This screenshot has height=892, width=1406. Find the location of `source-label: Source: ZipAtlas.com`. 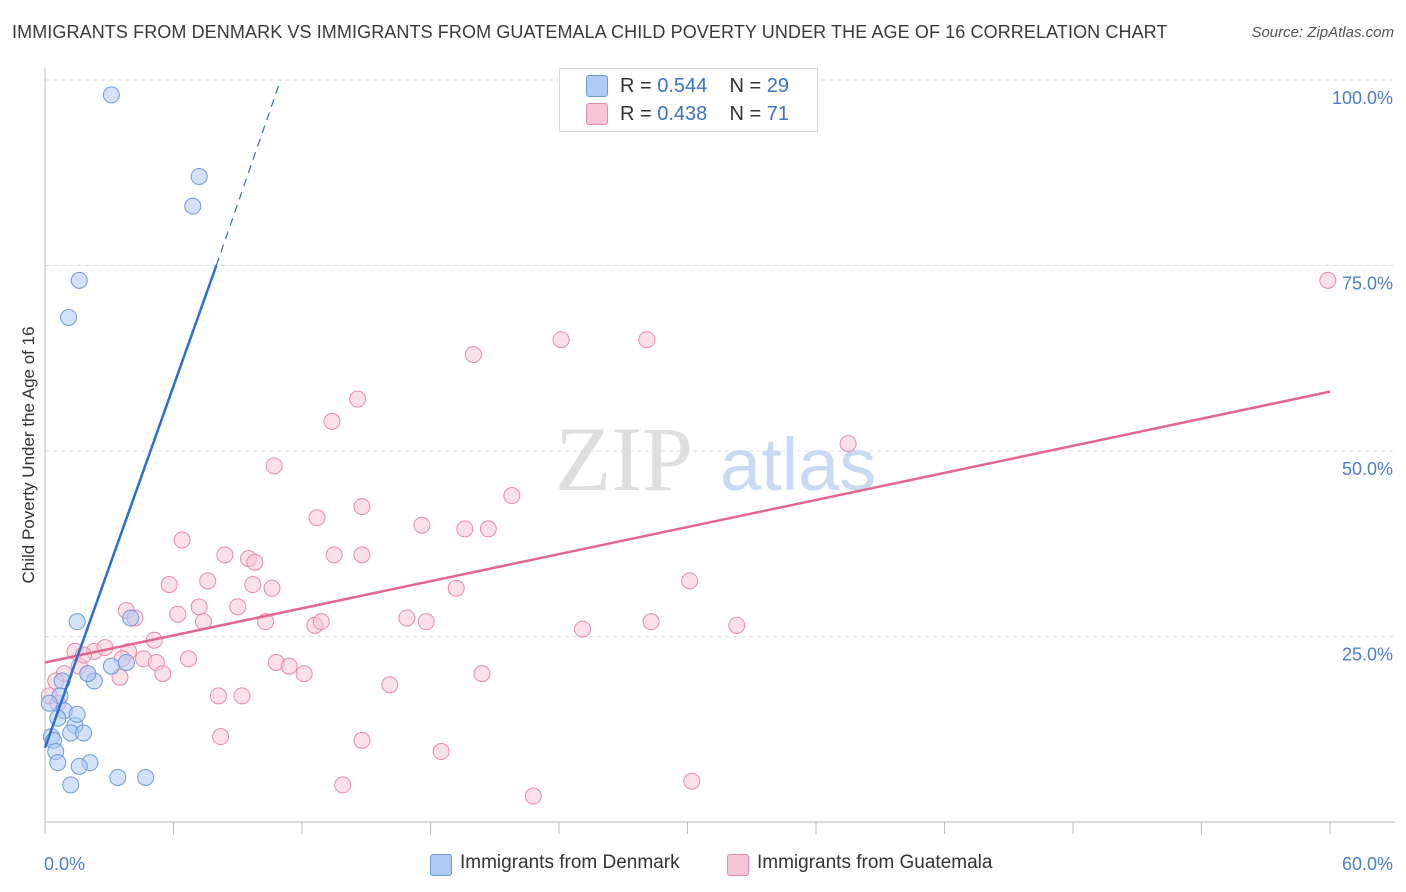

source-label: Source: ZipAtlas.com is located at coordinates (1322, 32).